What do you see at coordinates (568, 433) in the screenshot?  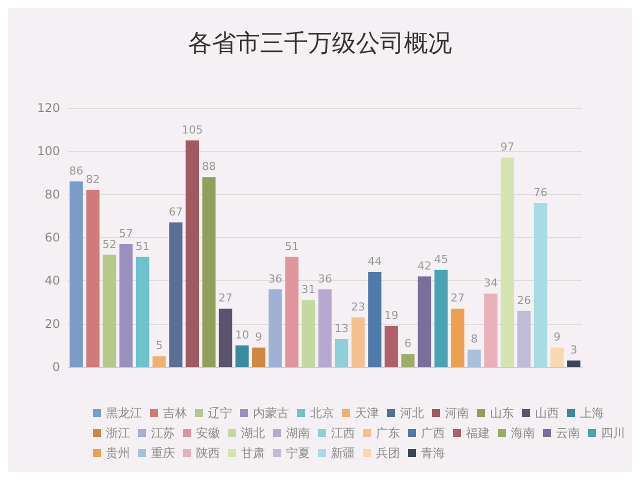 I see `legend-label: 云南` at bounding box center [568, 433].